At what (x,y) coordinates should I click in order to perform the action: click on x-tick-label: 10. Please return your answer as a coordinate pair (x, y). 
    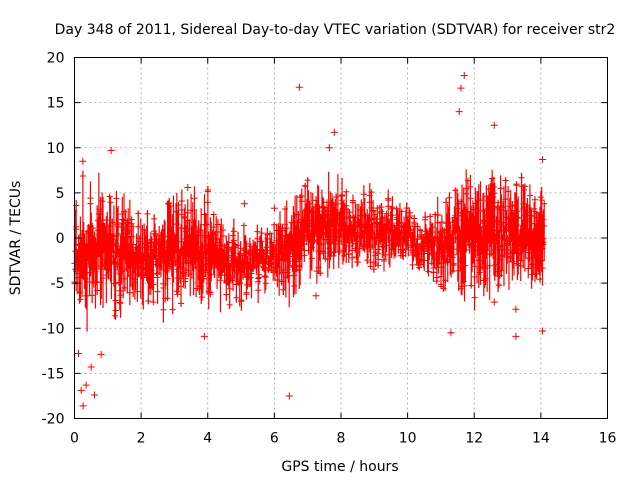
    Looking at the image, I should click on (408, 439).